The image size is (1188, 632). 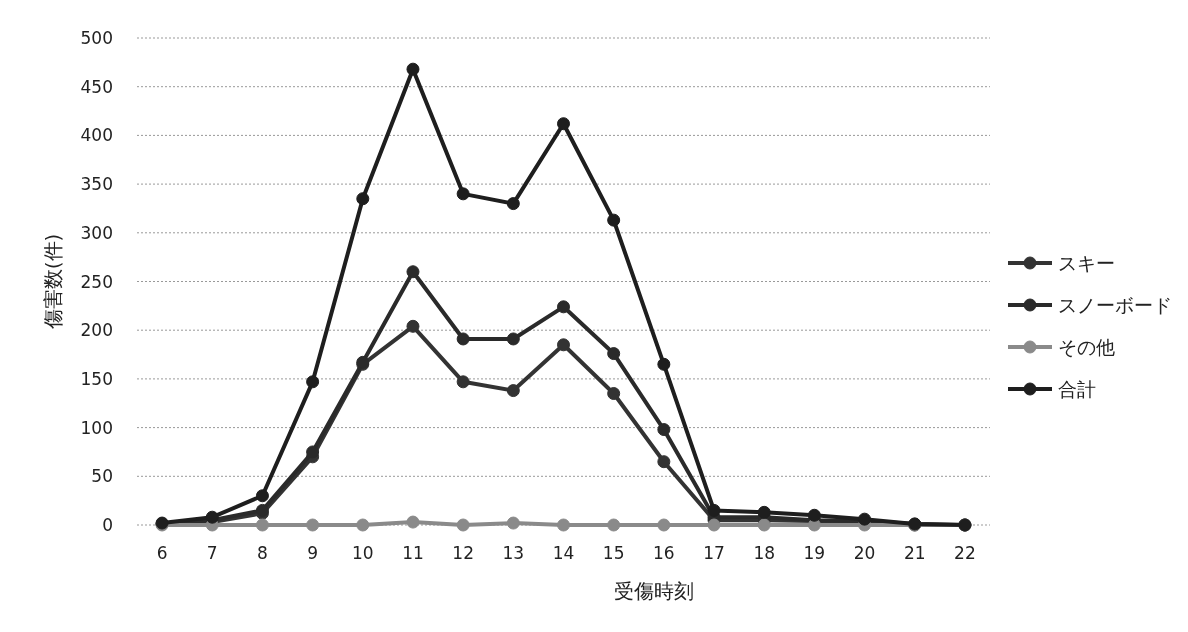 What do you see at coordinates (96, 38) in the screenshot?
I see `y-tick-label: 500` at bounding box center [96, 38].